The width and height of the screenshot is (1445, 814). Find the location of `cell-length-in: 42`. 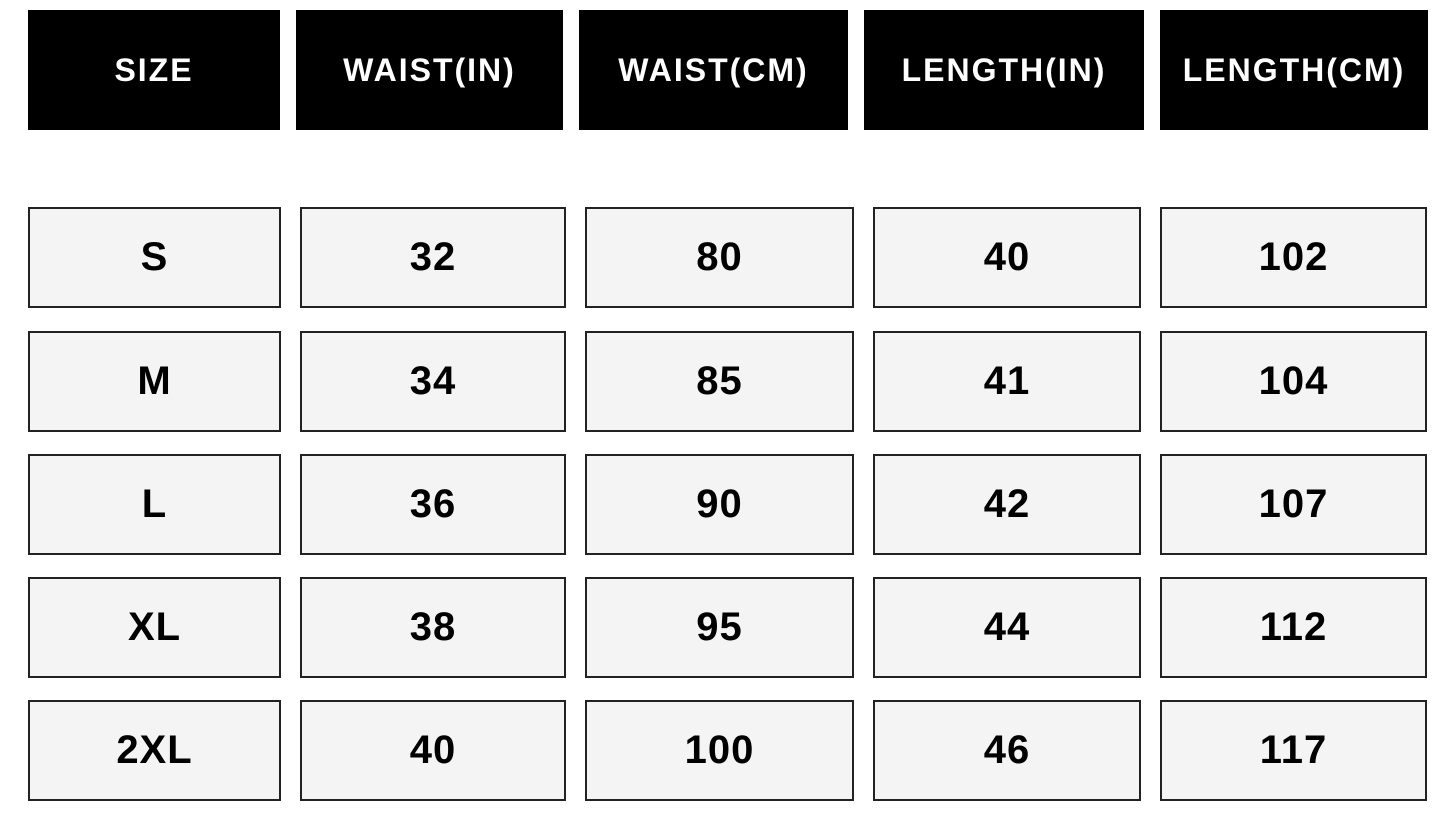

cell-length-in: 42 is located at coordinates (1007, 504).